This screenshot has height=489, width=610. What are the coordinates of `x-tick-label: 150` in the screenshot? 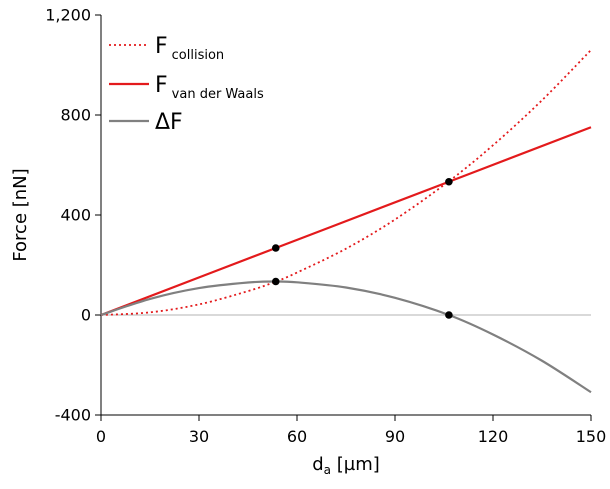 It's located at (591, 436).